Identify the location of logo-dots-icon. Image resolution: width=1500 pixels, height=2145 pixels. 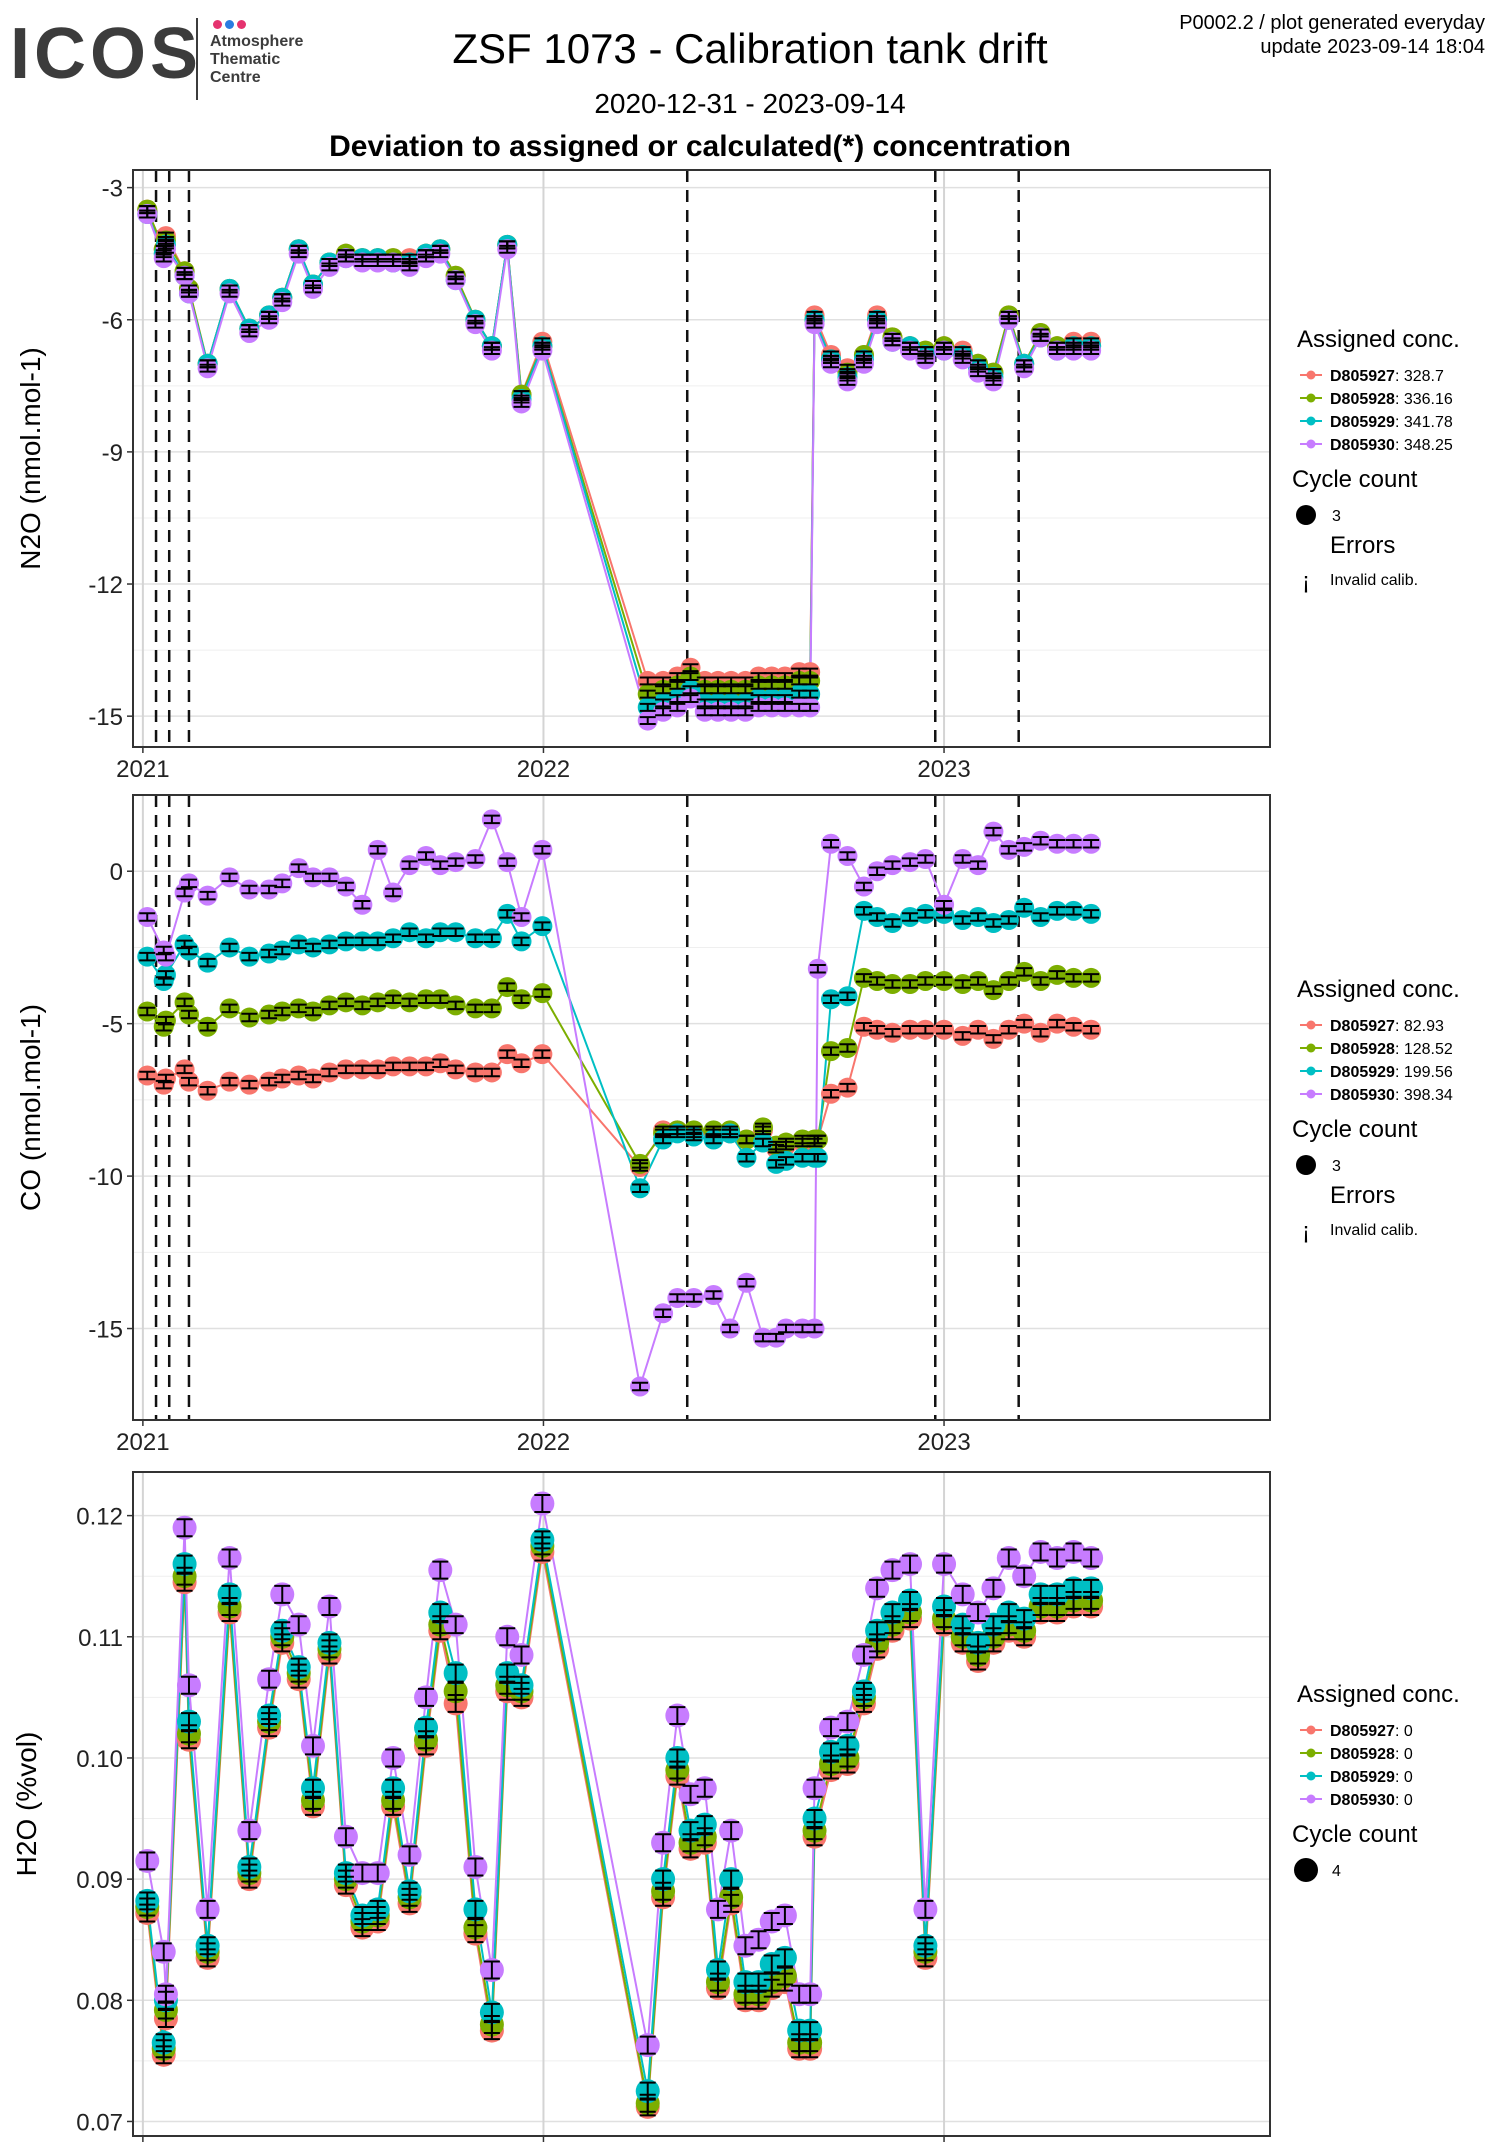
(231, 25).